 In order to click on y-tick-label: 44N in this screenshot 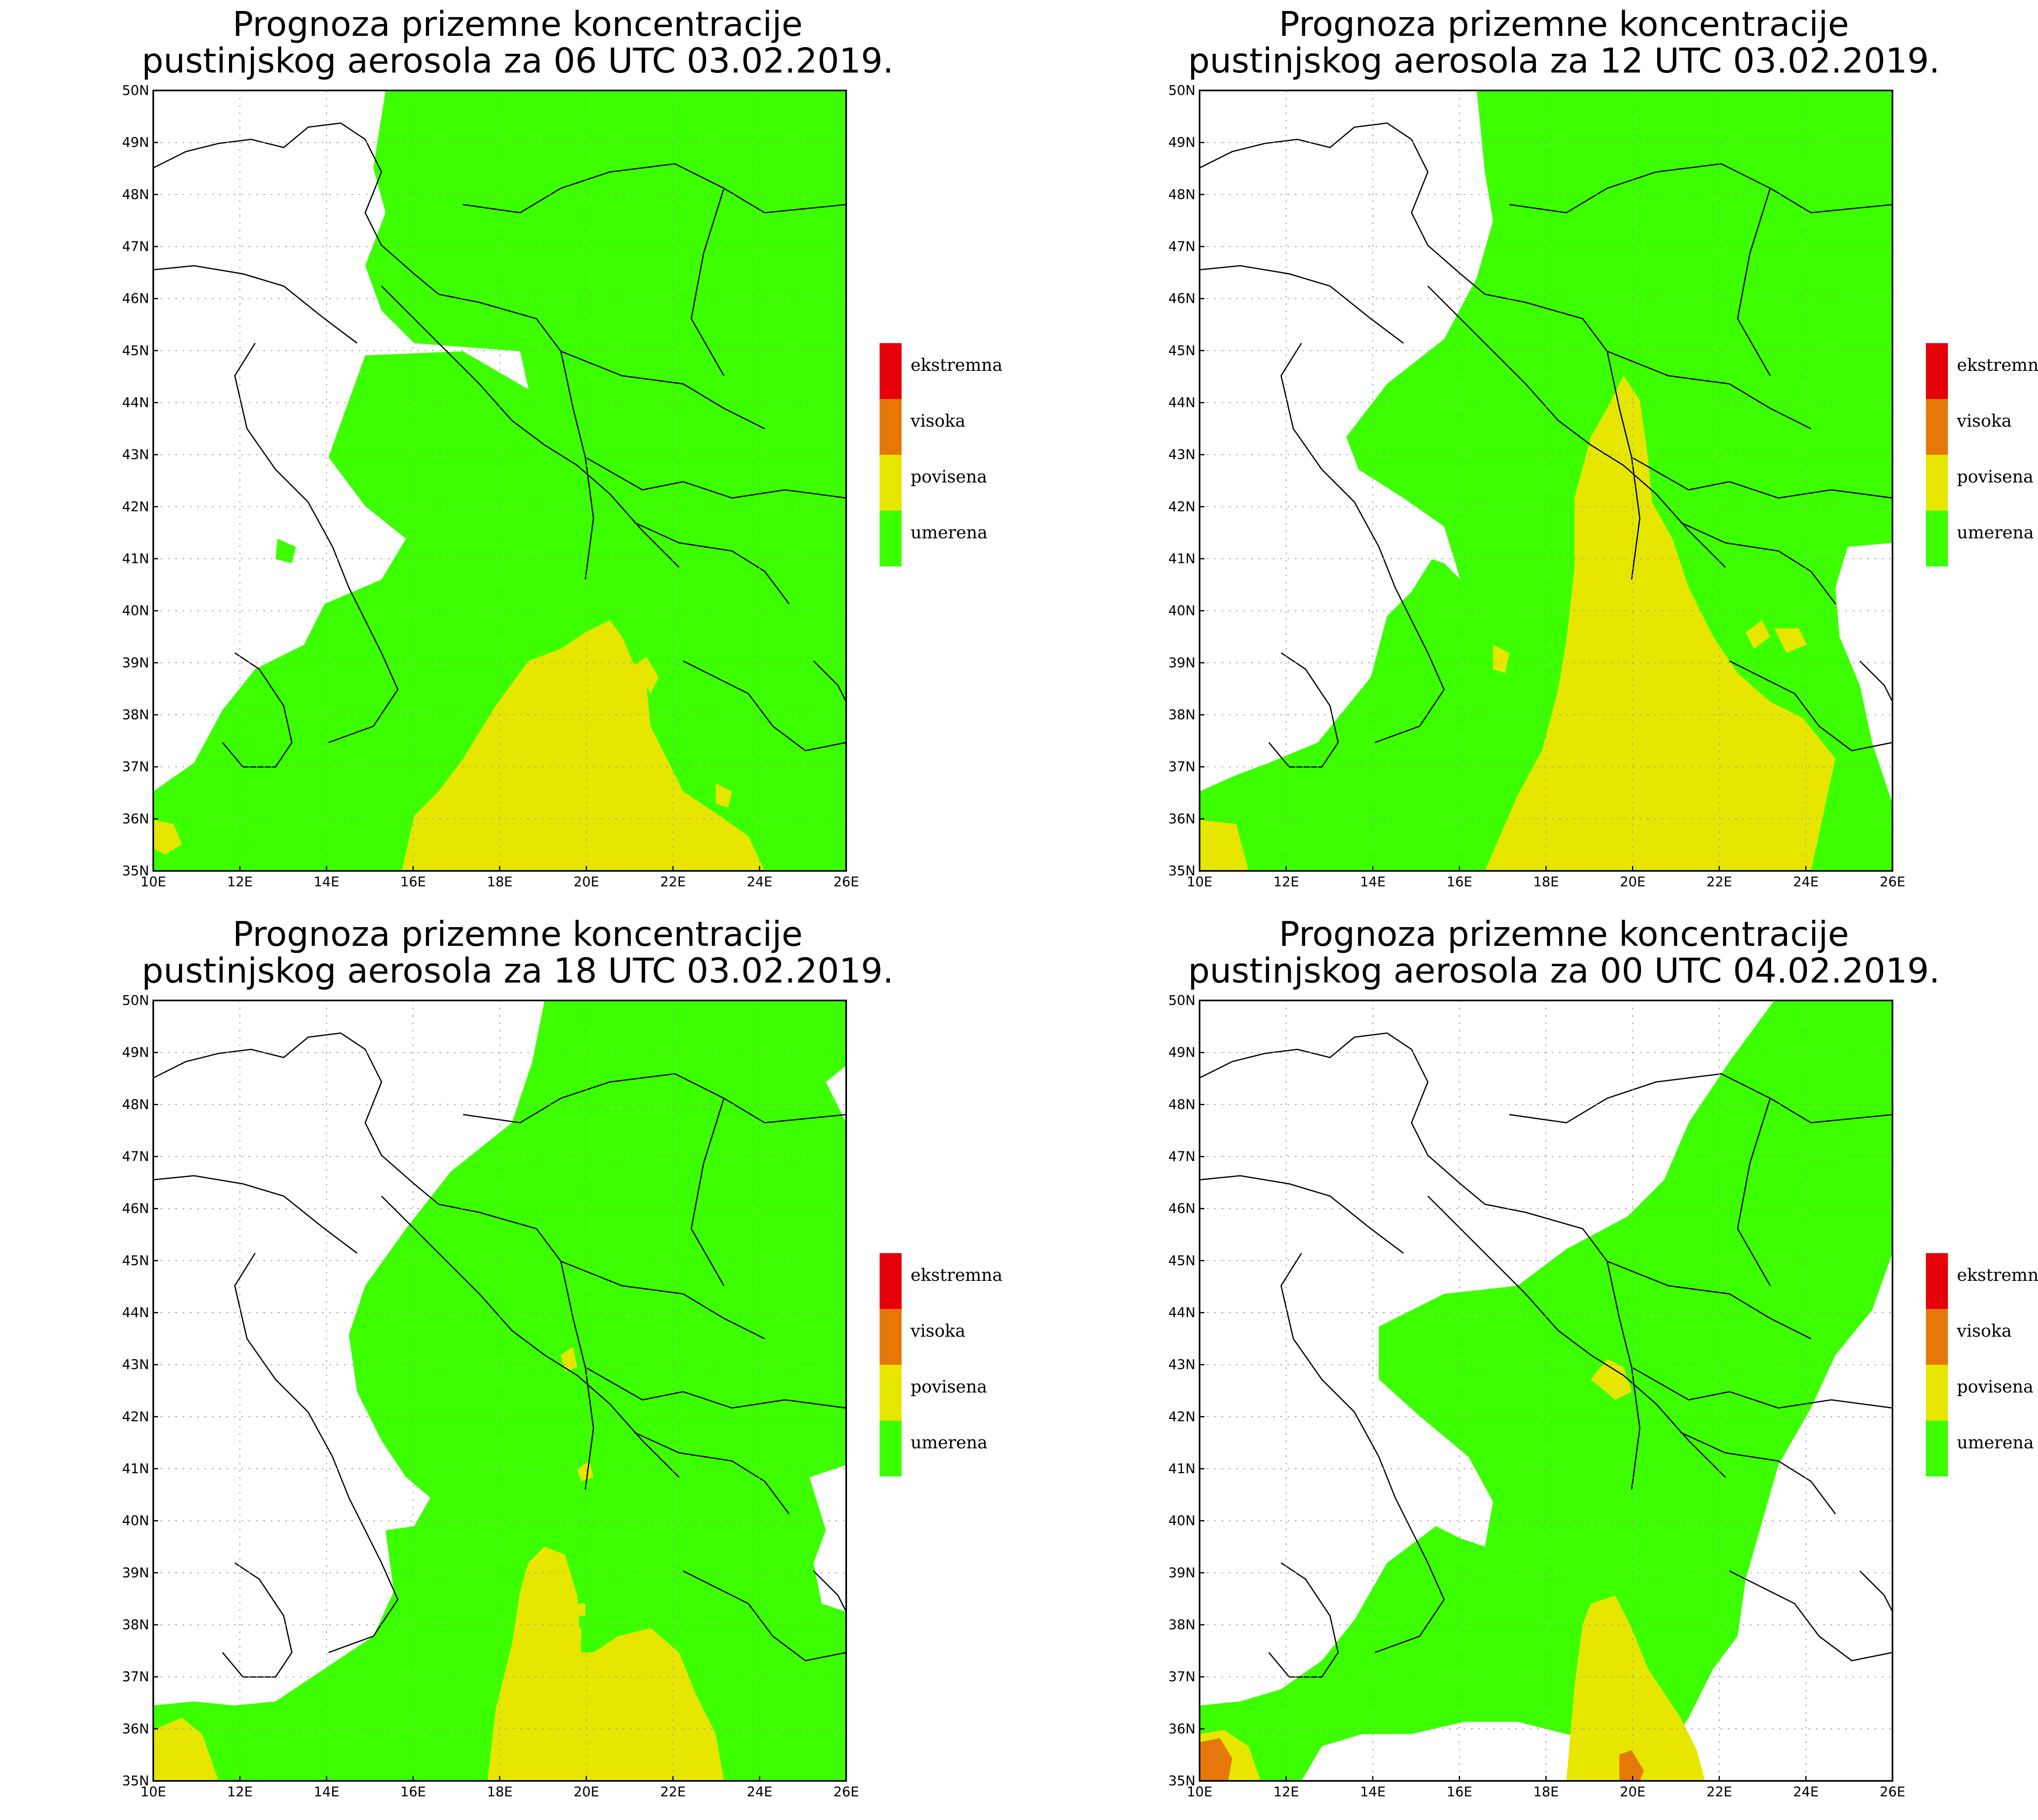, I will do `click(136, 1312)`.